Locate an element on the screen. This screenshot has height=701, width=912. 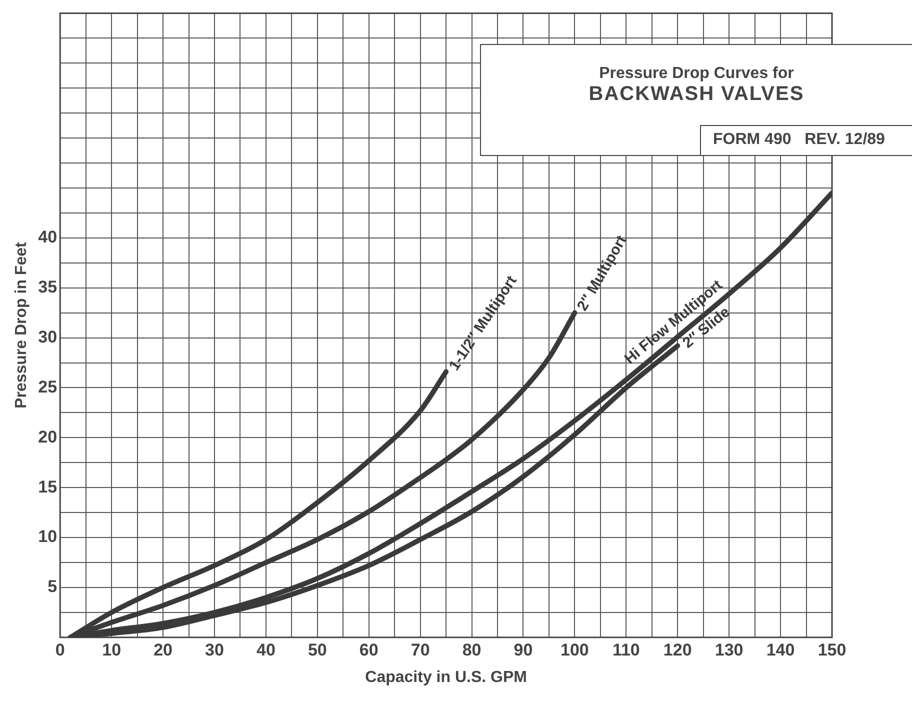
title-panel: Pressure Drop Curves for BACKWASH VALVES FORM 490 REV. 12/89 is located at coordinates (696, 100).